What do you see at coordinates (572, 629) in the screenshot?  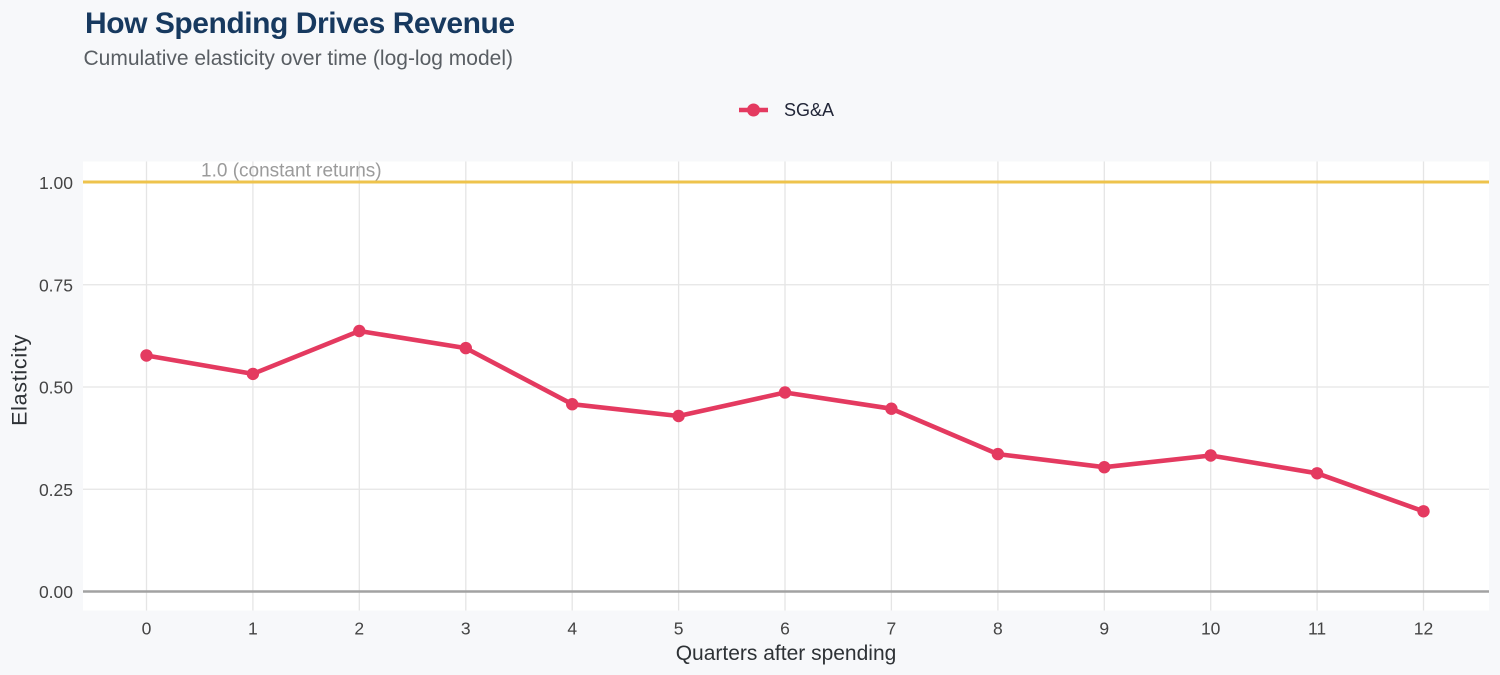 I see `svg-text: 4` at bounding box center [572, 629].